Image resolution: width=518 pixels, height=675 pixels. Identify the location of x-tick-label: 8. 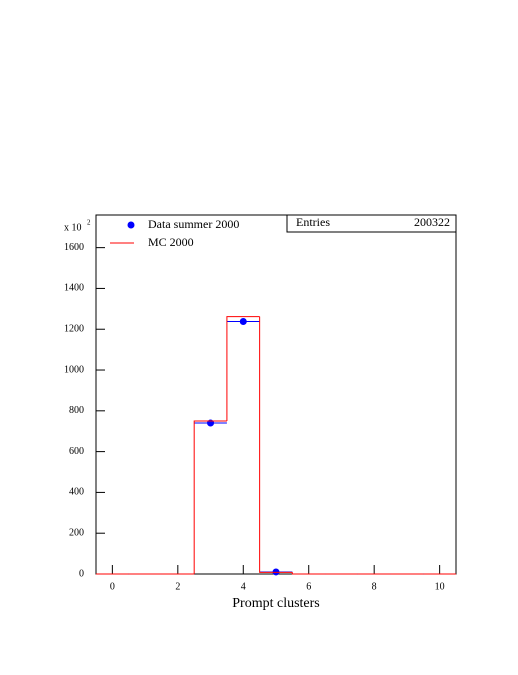
(374, 586).